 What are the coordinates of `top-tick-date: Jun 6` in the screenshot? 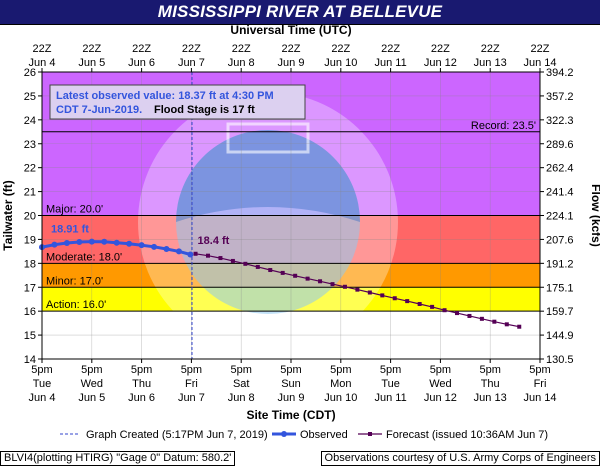 It's located at (141, 63).